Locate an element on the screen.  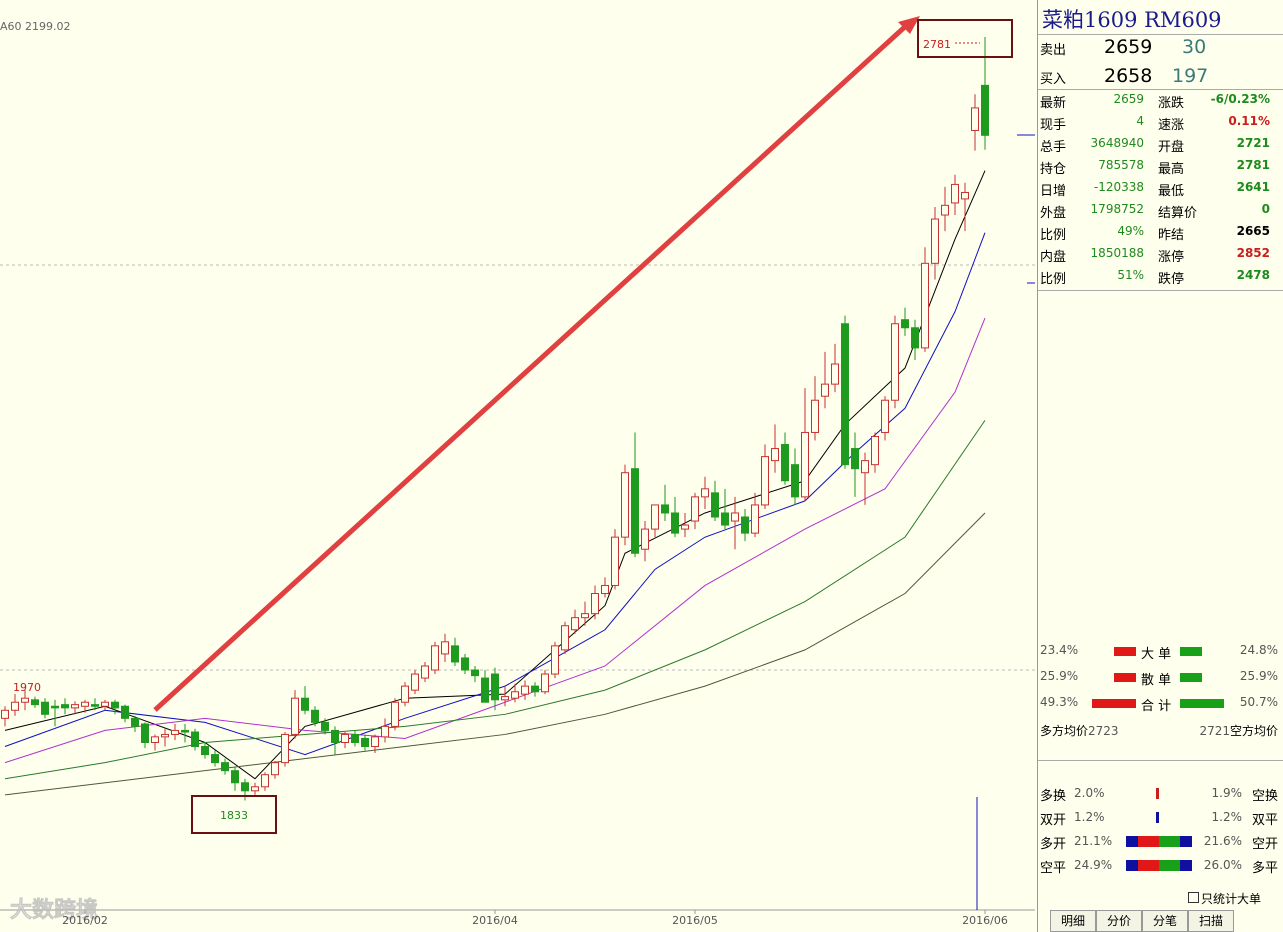
position-left-value: 2.0% is located at coordinates (1089, 793).